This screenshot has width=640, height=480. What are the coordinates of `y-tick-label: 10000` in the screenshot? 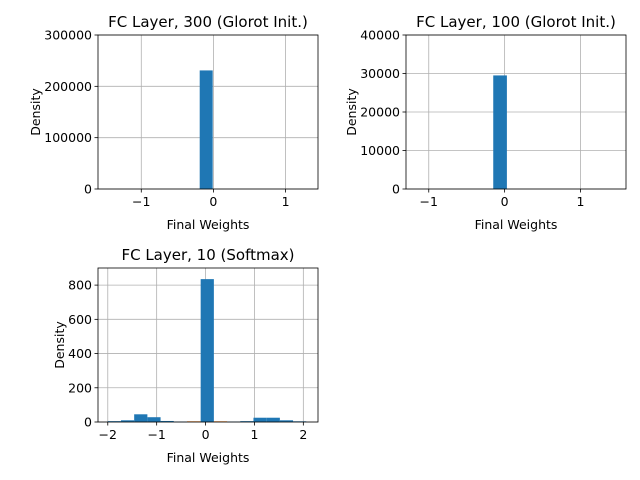 It's located at (380, 150).